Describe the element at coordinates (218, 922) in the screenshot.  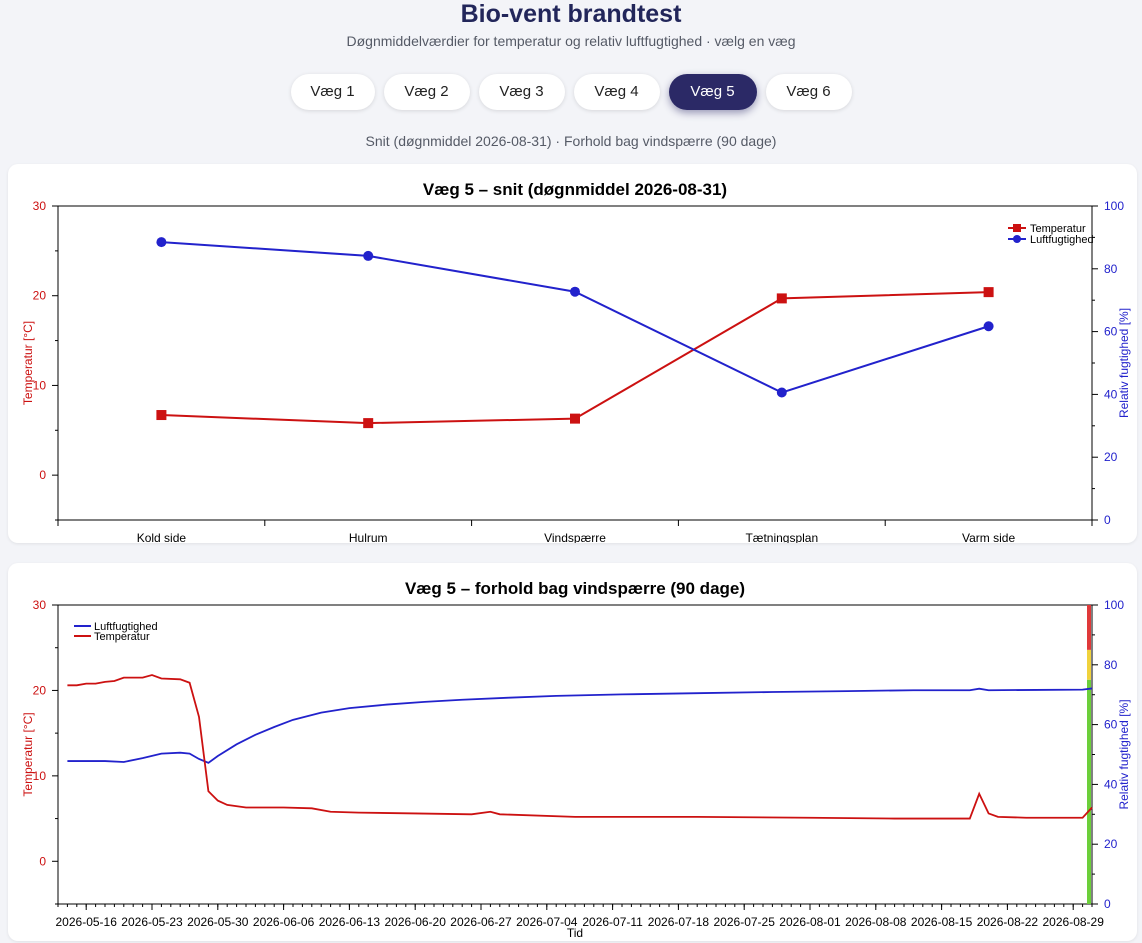
I see `x-tick-label: 2026-05-30` at that location.